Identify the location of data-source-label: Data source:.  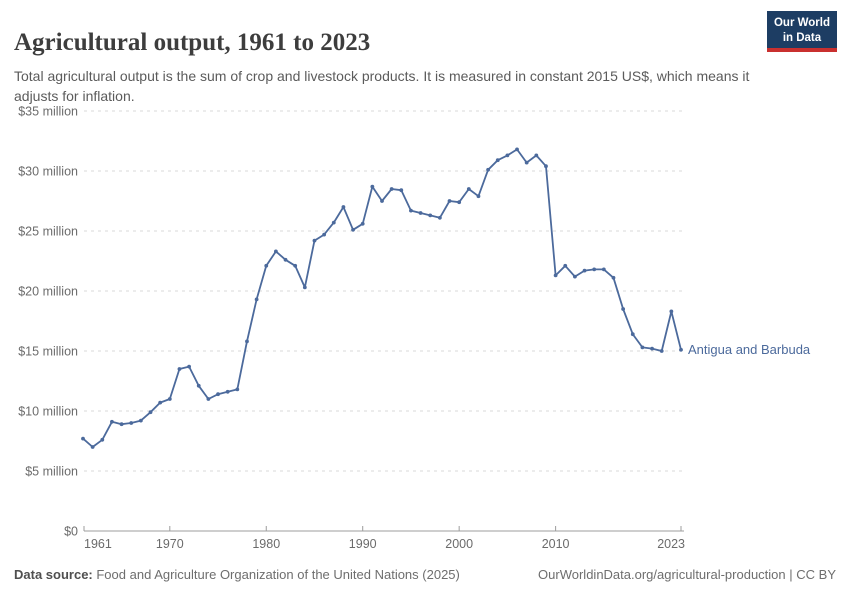
(53, 574).